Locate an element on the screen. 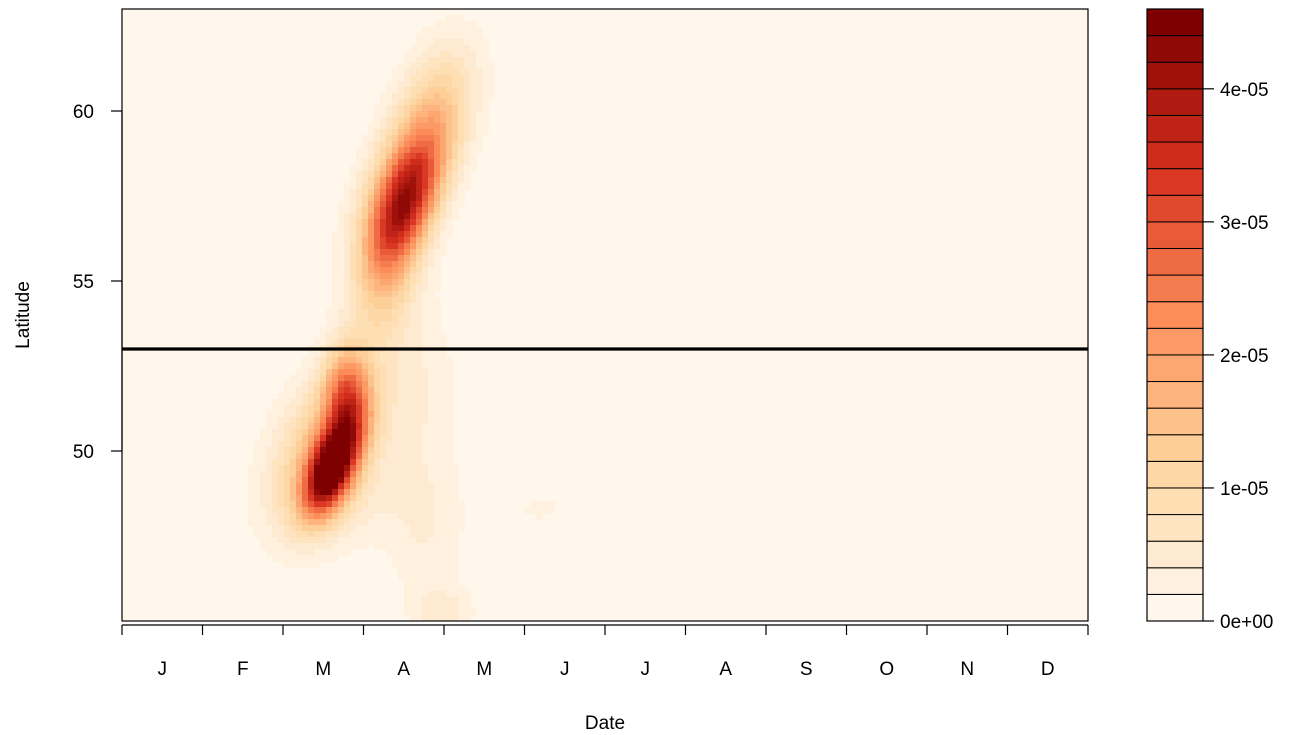 This screenshot has height=735, width=1312. colorbar-tick-label: 3e-05 is located at coordinates (1244, 223).